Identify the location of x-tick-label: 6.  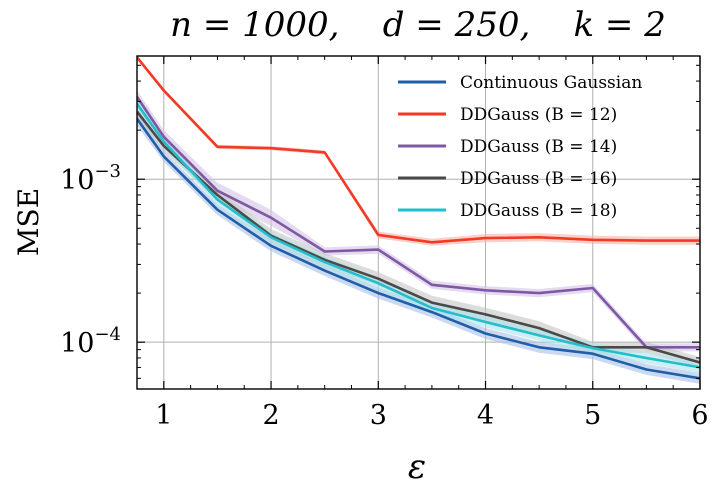
(699, 415).